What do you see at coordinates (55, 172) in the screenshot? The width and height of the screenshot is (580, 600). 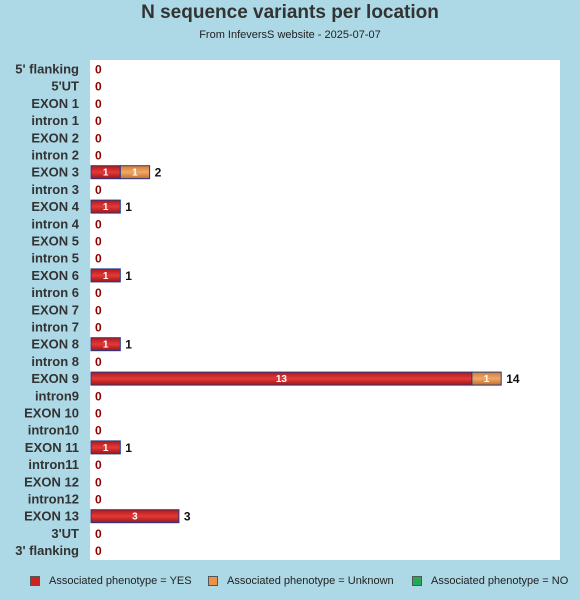 I see `category-label: EXON 3` at bounding box center [55, 172].